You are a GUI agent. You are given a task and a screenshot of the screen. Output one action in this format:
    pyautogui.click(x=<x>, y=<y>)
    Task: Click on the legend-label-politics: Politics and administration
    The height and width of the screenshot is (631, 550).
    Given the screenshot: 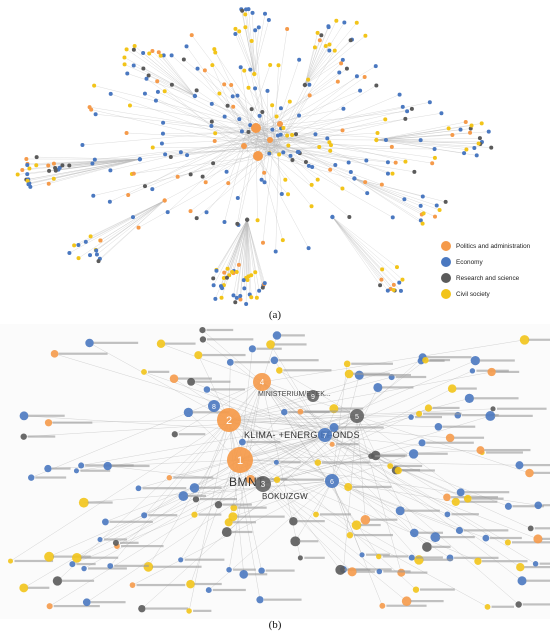 What is the action you would take?
    pyautogui.click(x=493, y=246)
    